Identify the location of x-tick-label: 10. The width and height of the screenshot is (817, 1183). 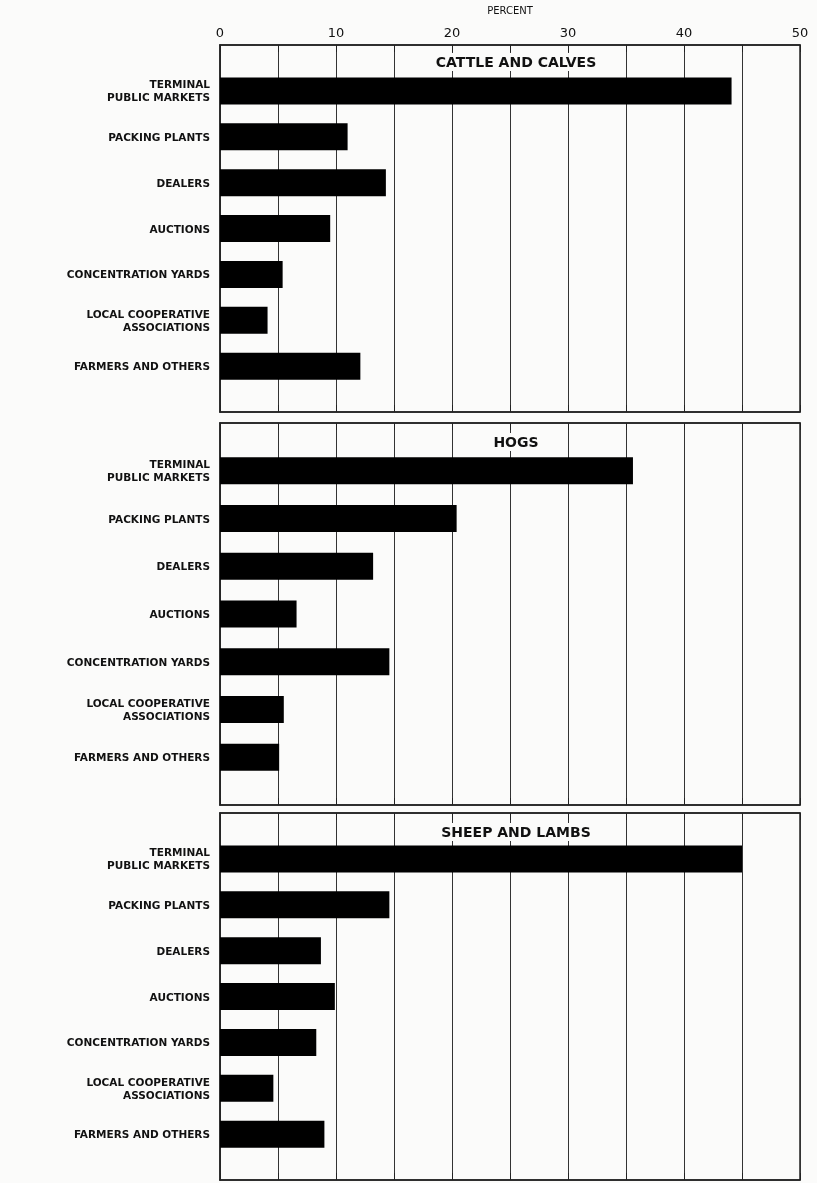
(336, 32).